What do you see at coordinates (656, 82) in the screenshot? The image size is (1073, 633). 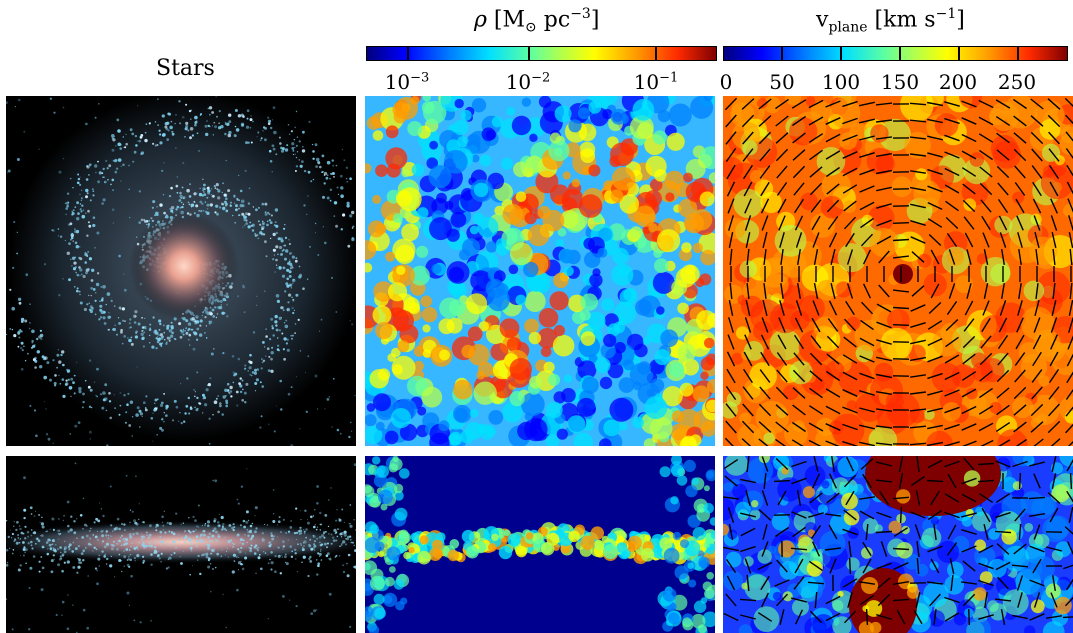 I see `density-tick-label: 10⁻¹` at bounding box center [656, 82].